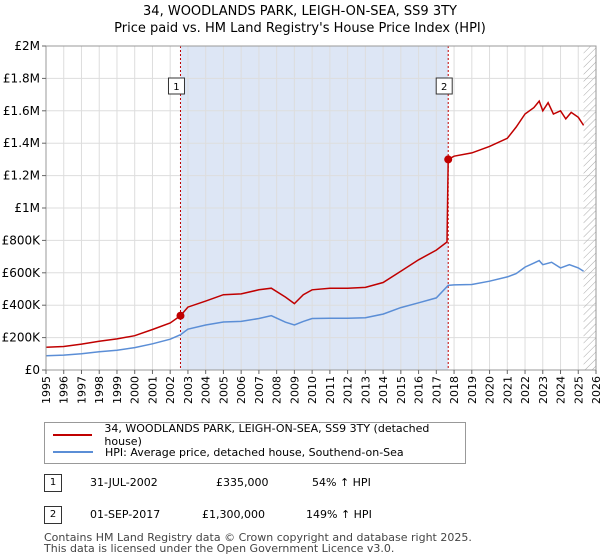 The width and height of the screenshot is (600, 560). I want to click on x-tick-label: 1997, so click(81, 390).